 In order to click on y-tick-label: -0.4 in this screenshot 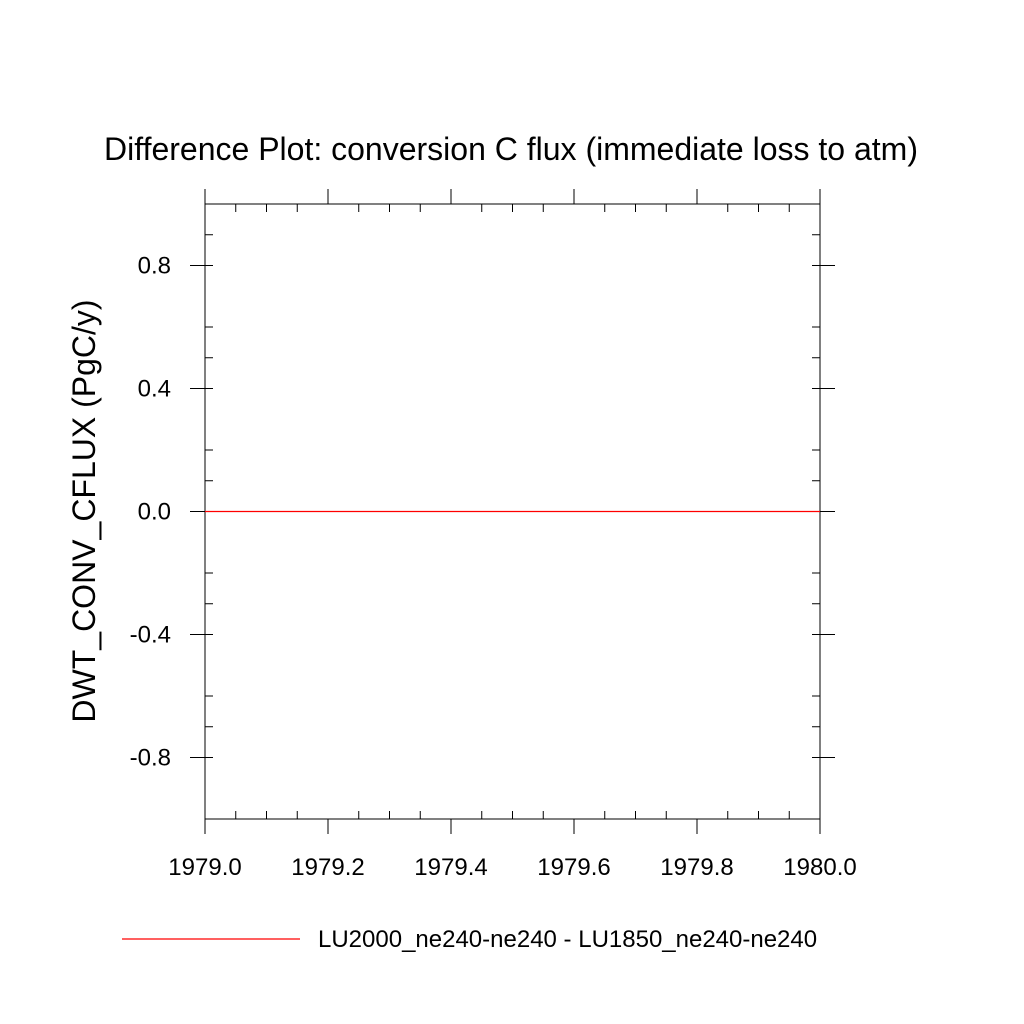, I will do `click(150, 635)`.